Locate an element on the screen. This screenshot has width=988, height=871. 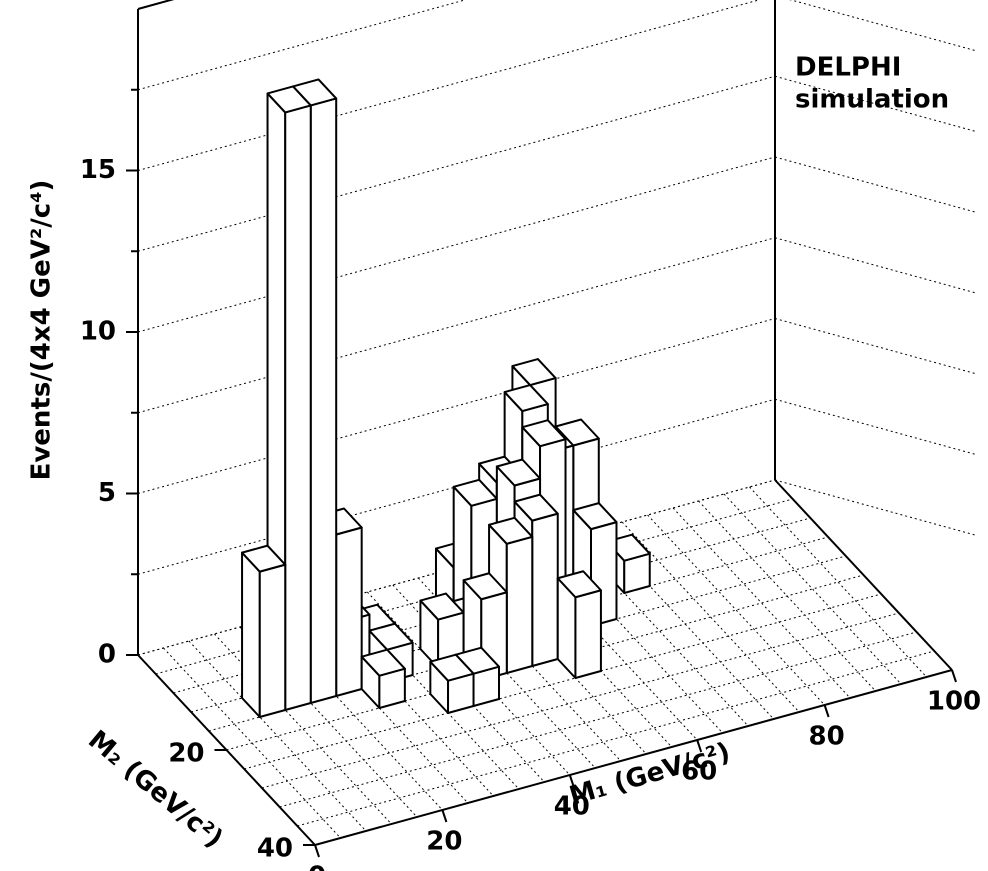
bar-left-face is located at coordinates (251, 634).